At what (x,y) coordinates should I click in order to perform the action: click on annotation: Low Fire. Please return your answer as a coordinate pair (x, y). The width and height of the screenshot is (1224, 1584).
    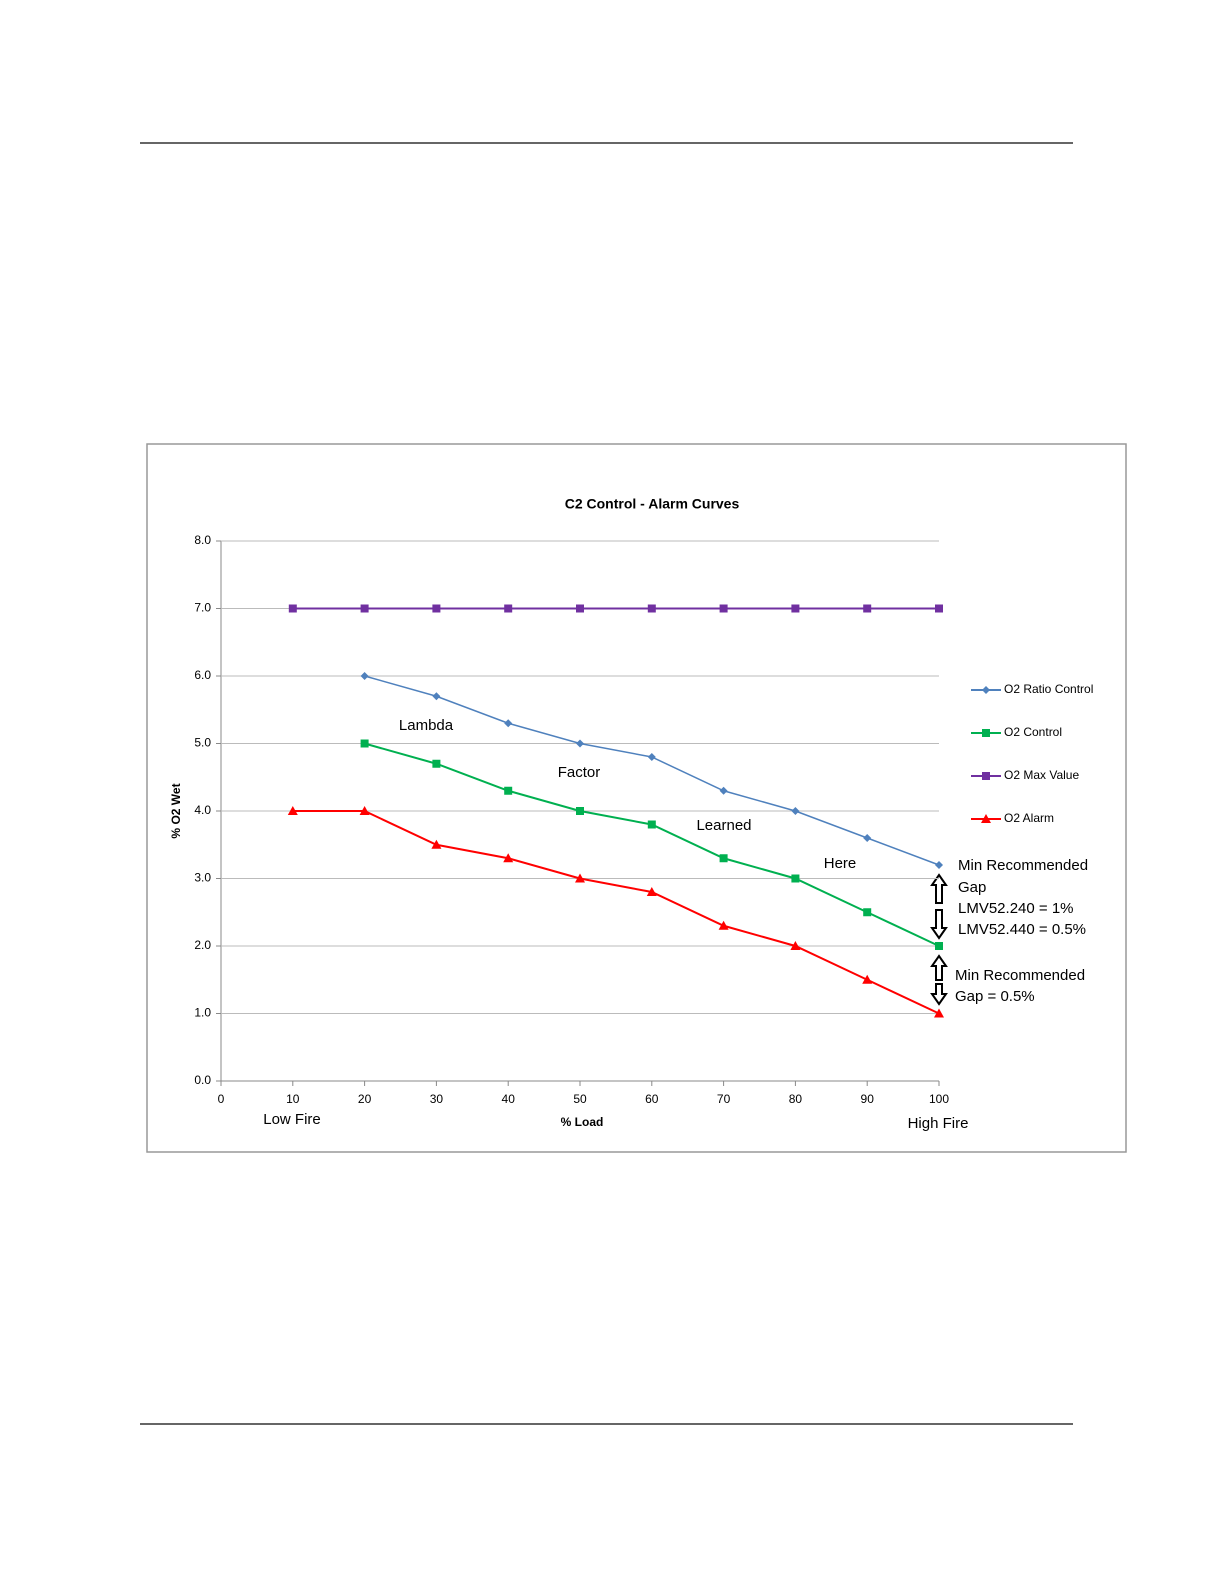
    Looking at the image, I should click on (292, 1119).